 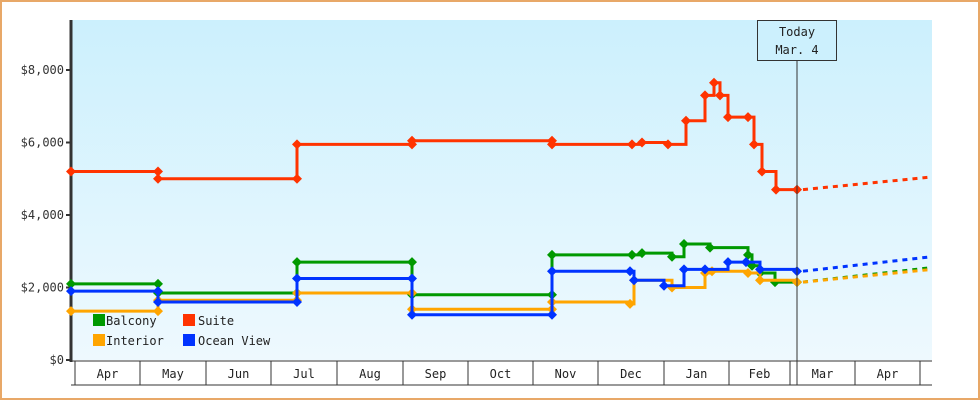 I want to click on y-tick-label: $2,000, so click(x=42, y=288).